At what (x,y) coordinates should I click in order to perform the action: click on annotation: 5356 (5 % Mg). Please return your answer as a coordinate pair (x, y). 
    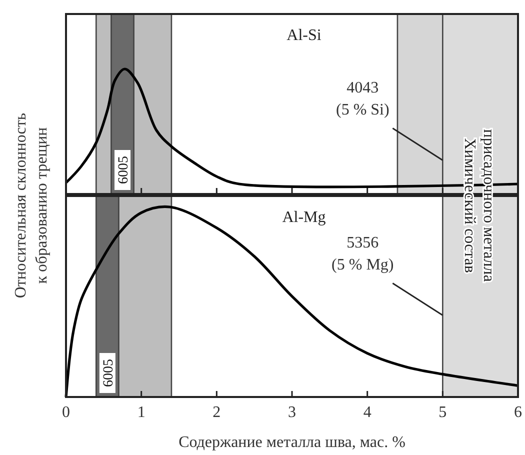
    Looking at the image, I should click on (363, 254).